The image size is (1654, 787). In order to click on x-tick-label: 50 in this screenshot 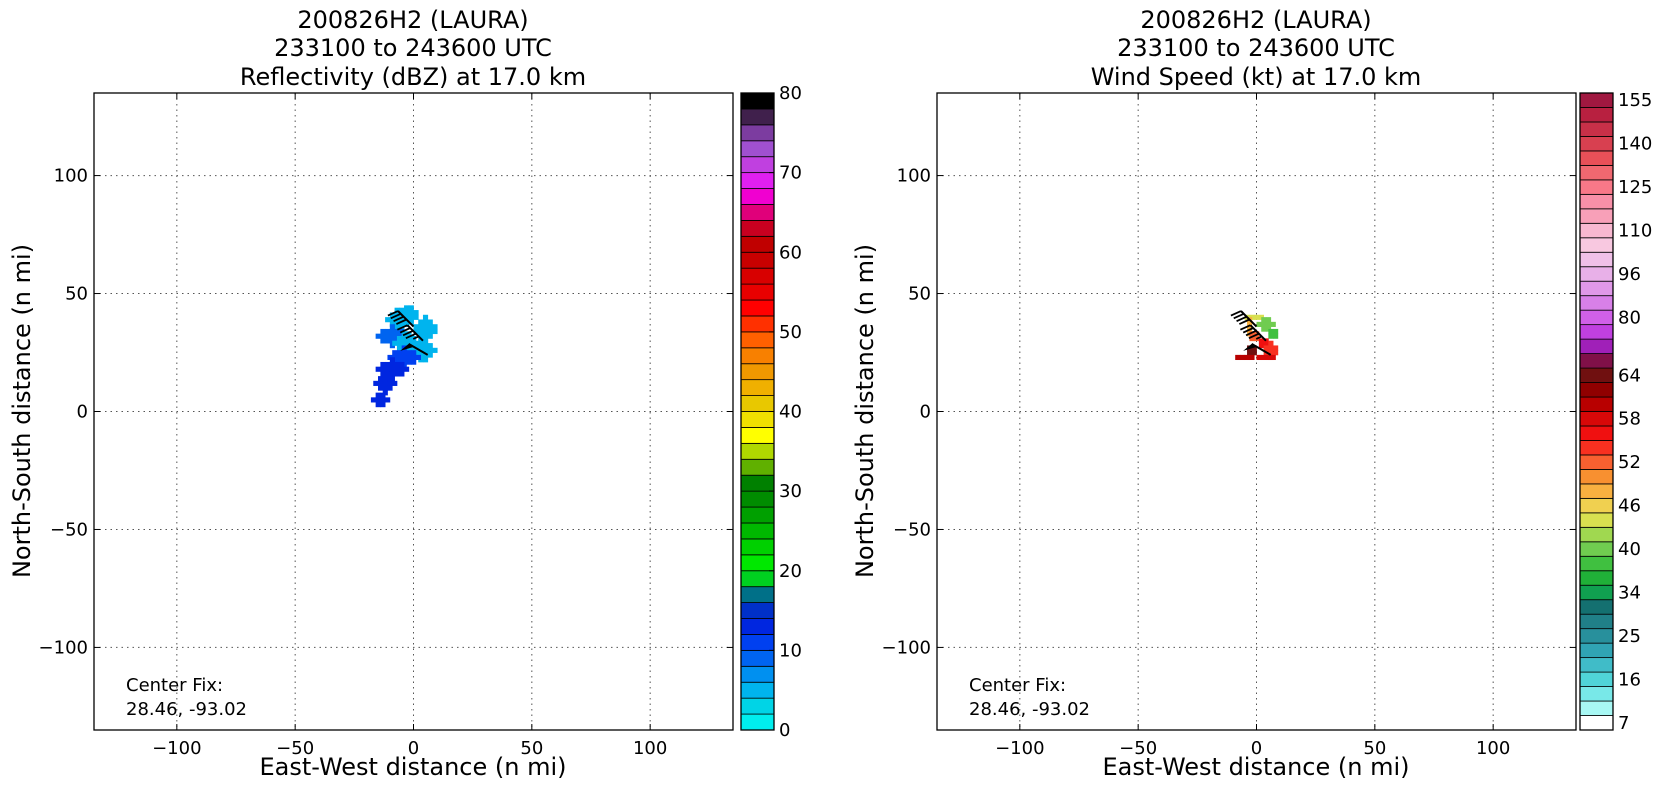, I will do `click(1374, 748)`.